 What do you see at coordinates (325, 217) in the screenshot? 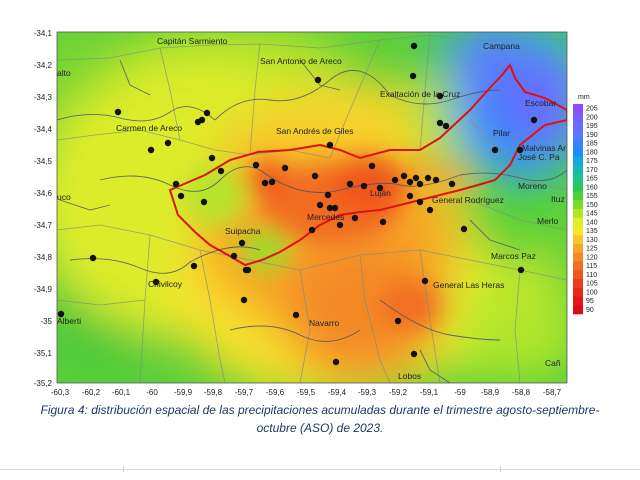
I see `place-label: Mercedes` at bounding box center [325, 217].